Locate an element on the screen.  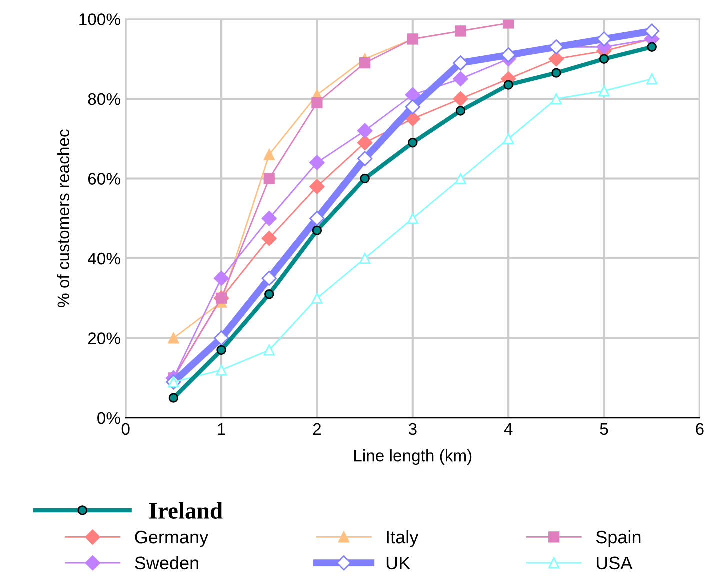
y-tick-label: 20% is located at coordinates (104, 338).